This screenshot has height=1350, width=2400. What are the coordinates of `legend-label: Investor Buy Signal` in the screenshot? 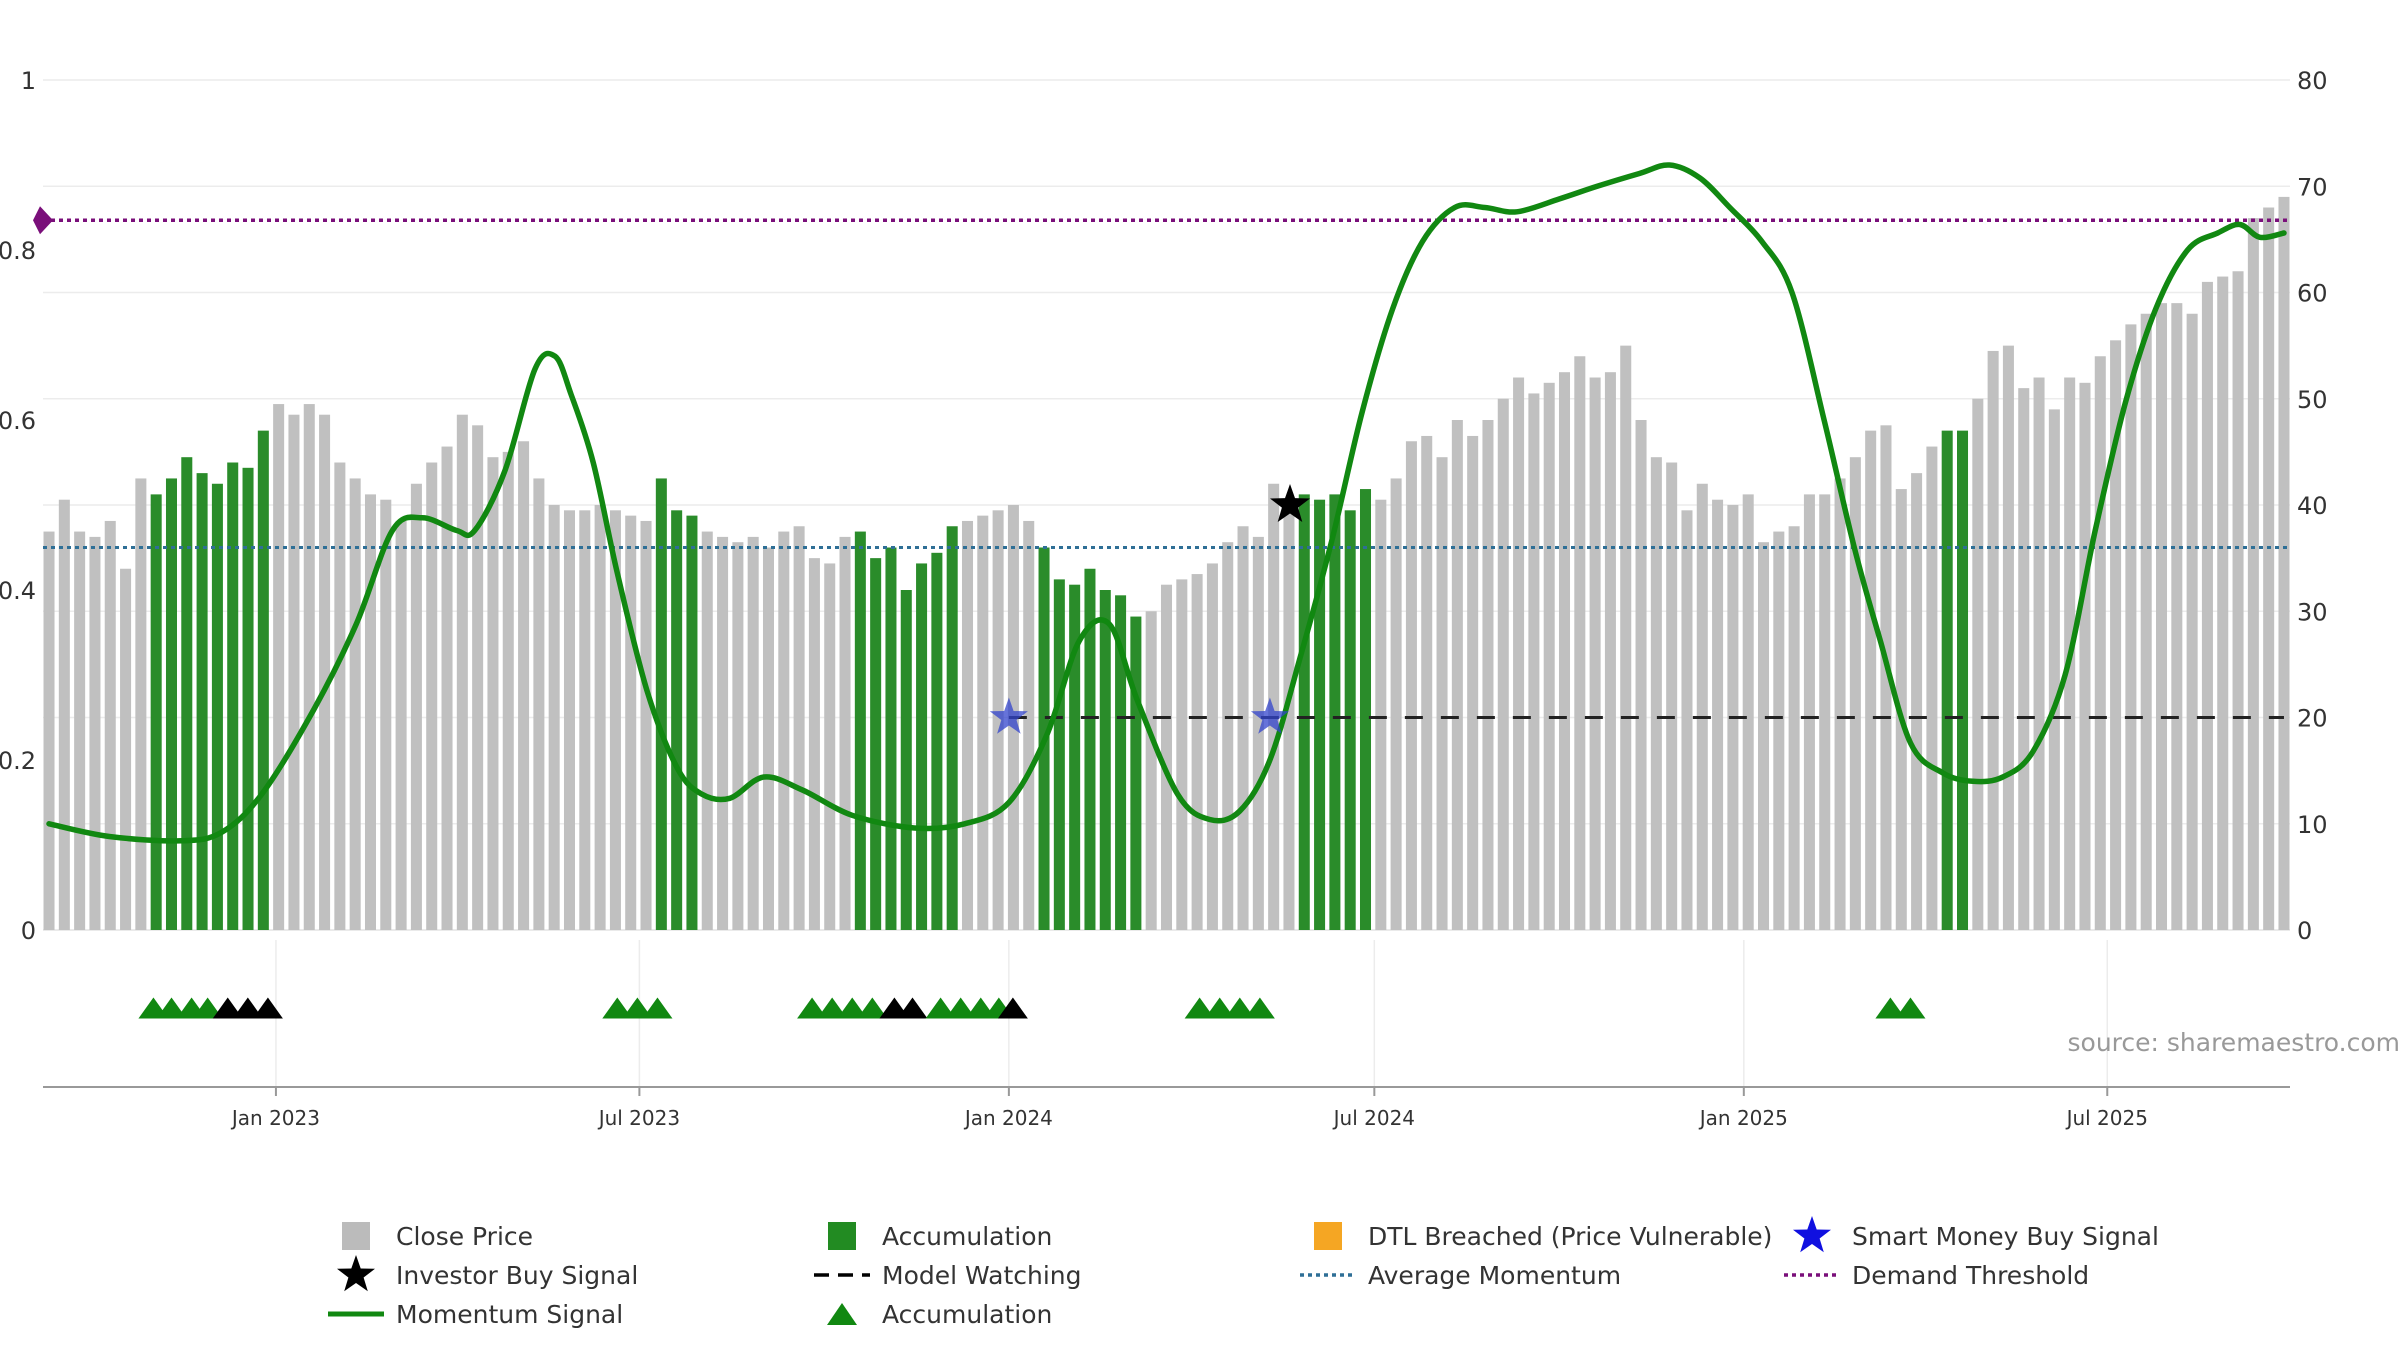 It's located at (517, 1275).